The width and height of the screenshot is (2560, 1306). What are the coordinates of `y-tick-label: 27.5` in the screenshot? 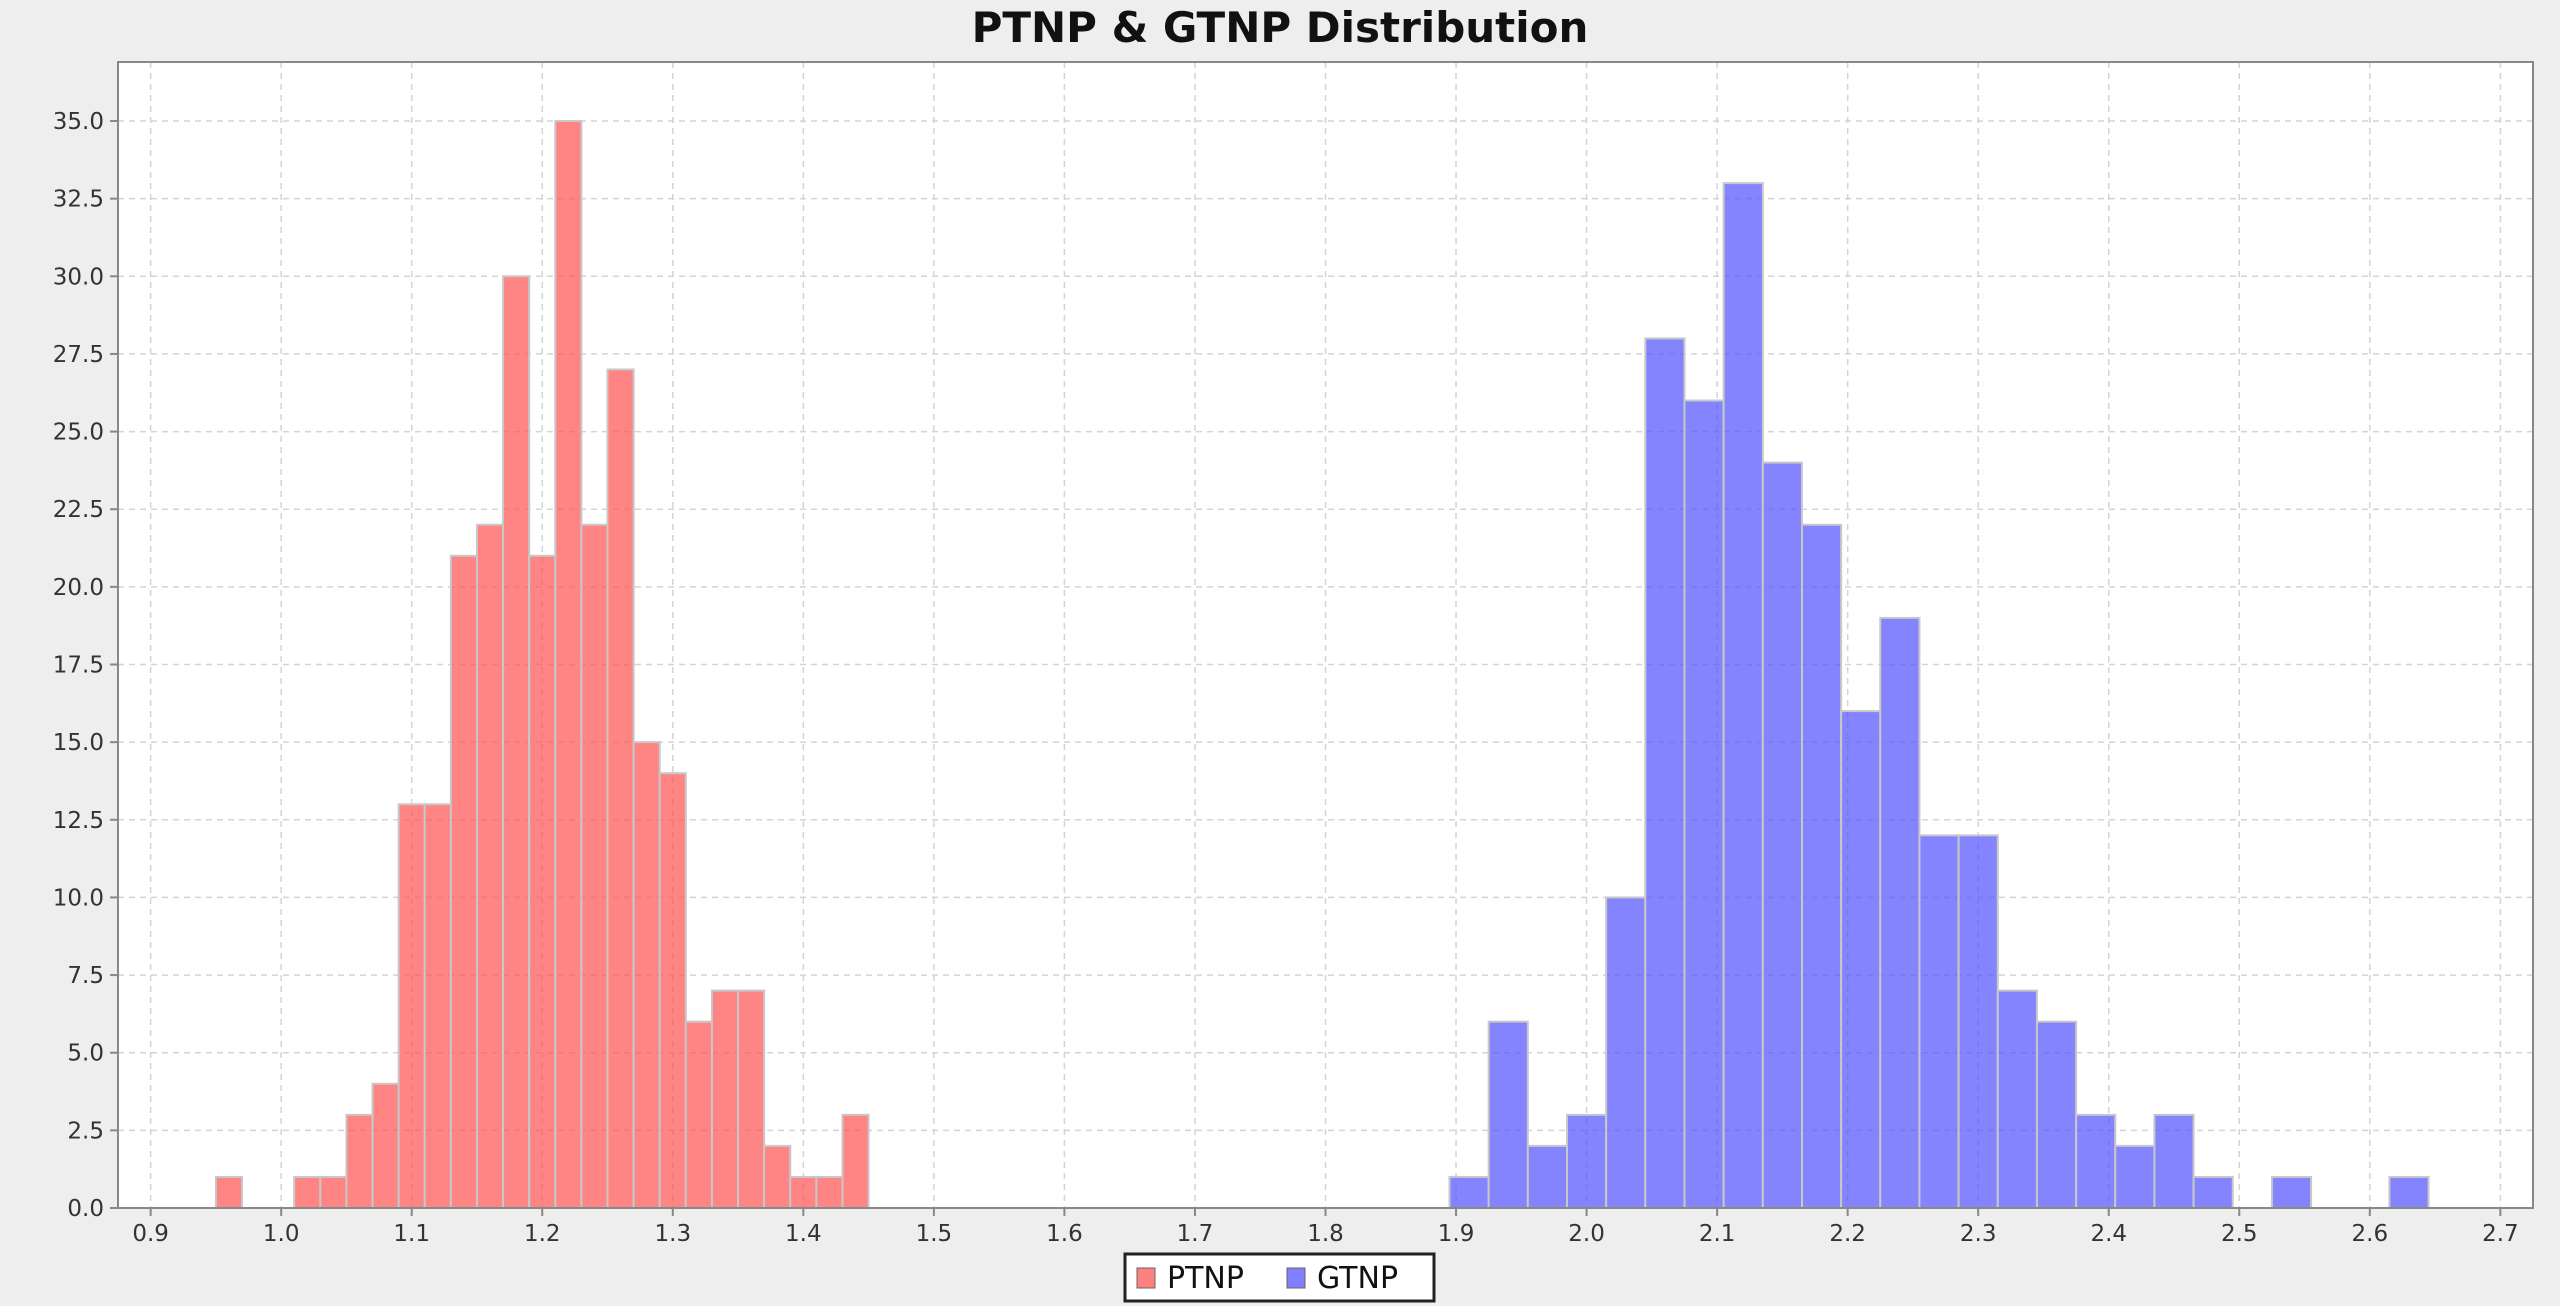 It's located at (78, 355).